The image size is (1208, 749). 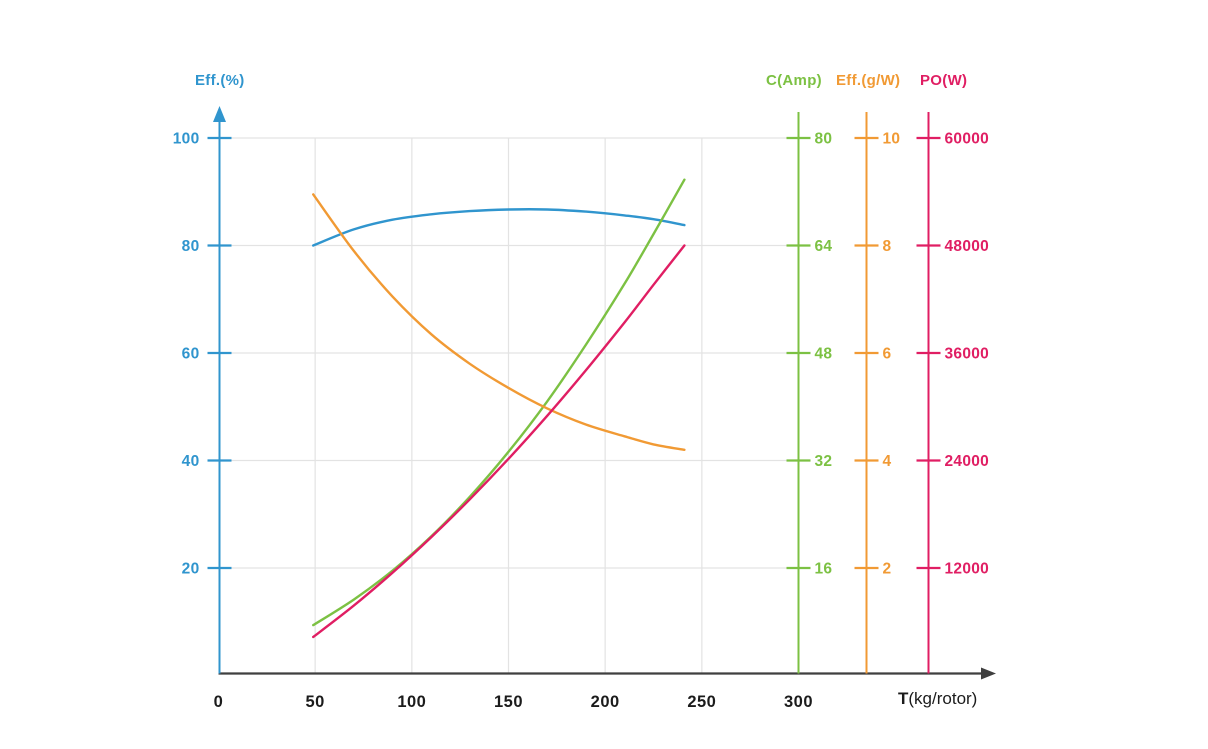 I want to click on x-axis-title: T(kg/rotor), so click(x=937, y=699).